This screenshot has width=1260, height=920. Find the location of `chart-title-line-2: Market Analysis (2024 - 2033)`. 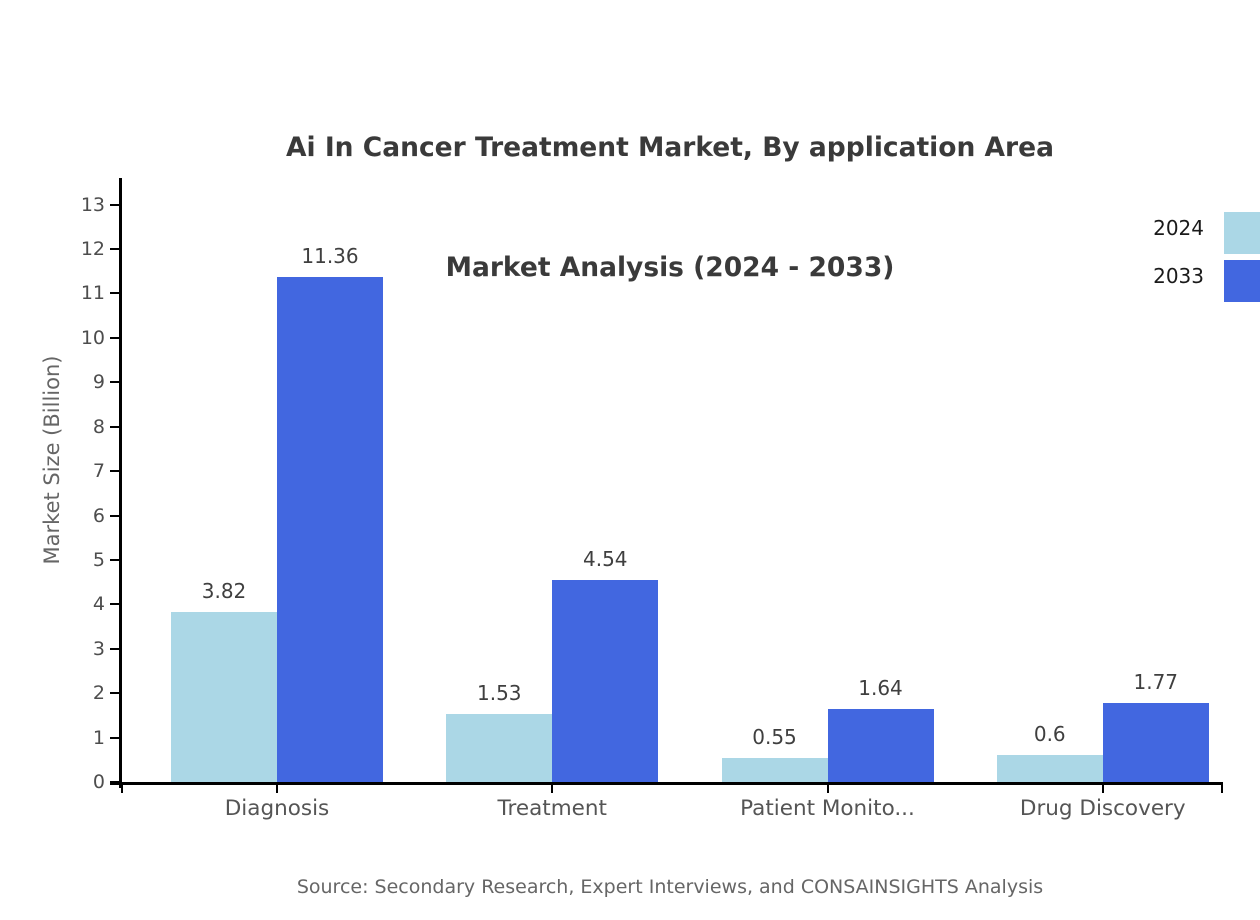

chart-title-line-2: Market Analysis (2024 - 2033) is located at coordinates (670, 267).